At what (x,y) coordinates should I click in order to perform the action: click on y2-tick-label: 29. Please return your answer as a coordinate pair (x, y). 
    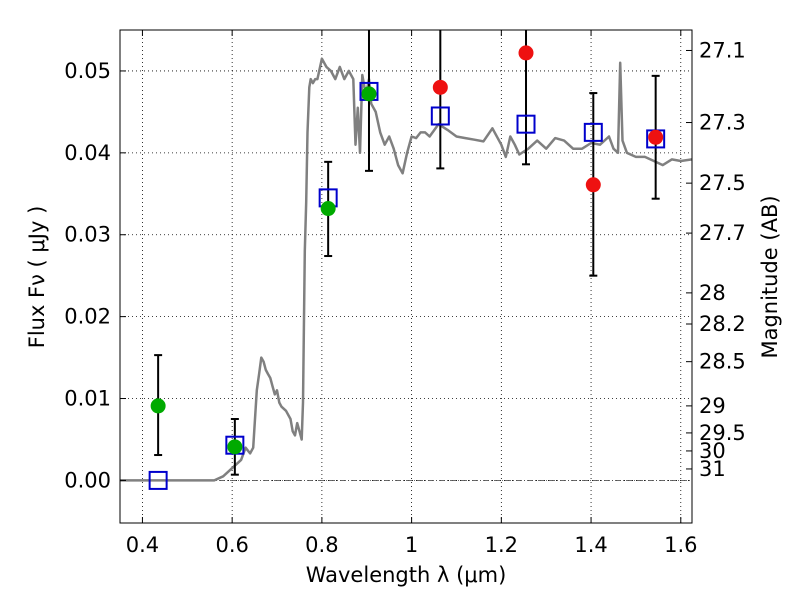
    Looking at the image, I should click on (712, 406).